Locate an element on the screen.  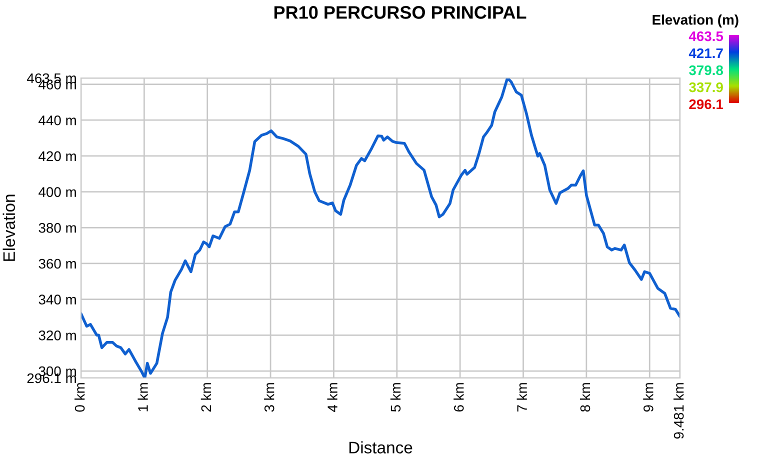
x-tick-label: 7 km is located at coordinates (521, 397).